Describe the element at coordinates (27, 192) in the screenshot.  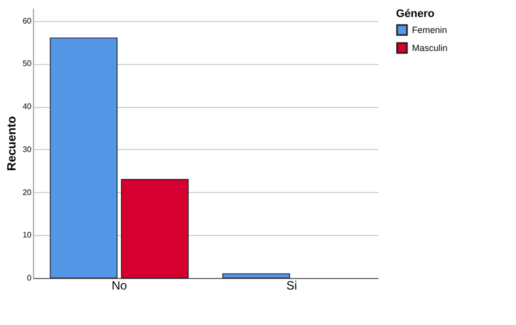
I see `y-tick-label: 20` at that location.